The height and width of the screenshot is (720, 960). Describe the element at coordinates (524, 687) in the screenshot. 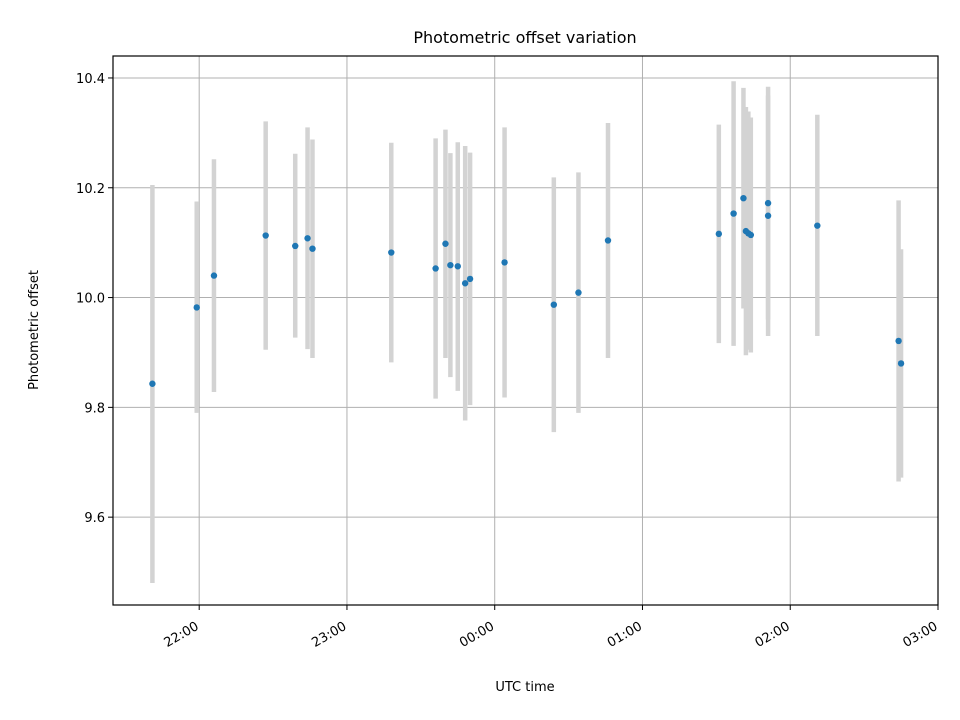

I see `x-axis-label: UTC time` at that location.